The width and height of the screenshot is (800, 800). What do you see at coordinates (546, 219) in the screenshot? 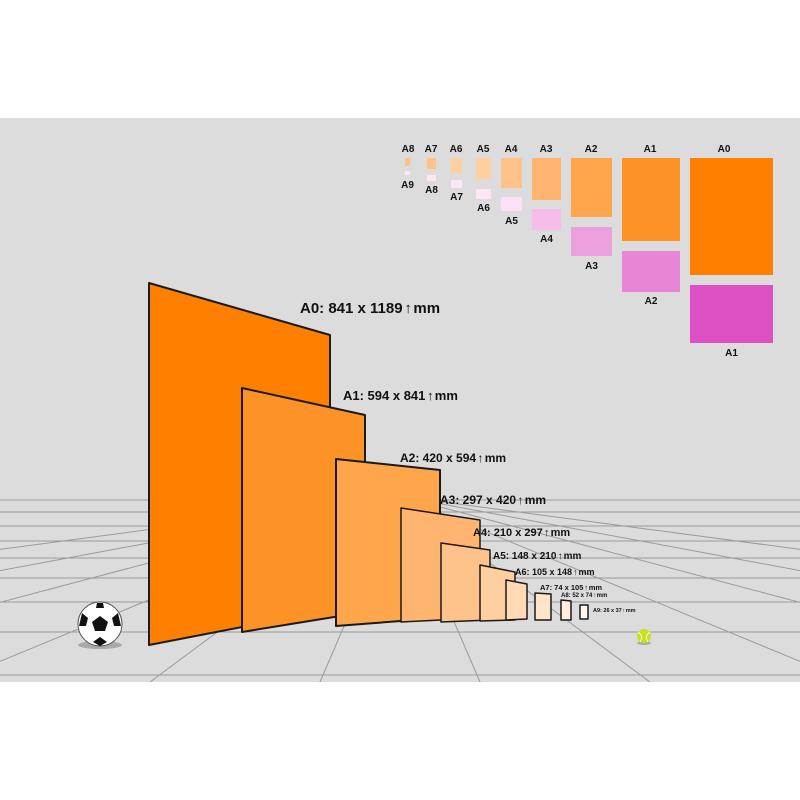
I see `compare-bottom-a4` at bounding box center [546, 219].